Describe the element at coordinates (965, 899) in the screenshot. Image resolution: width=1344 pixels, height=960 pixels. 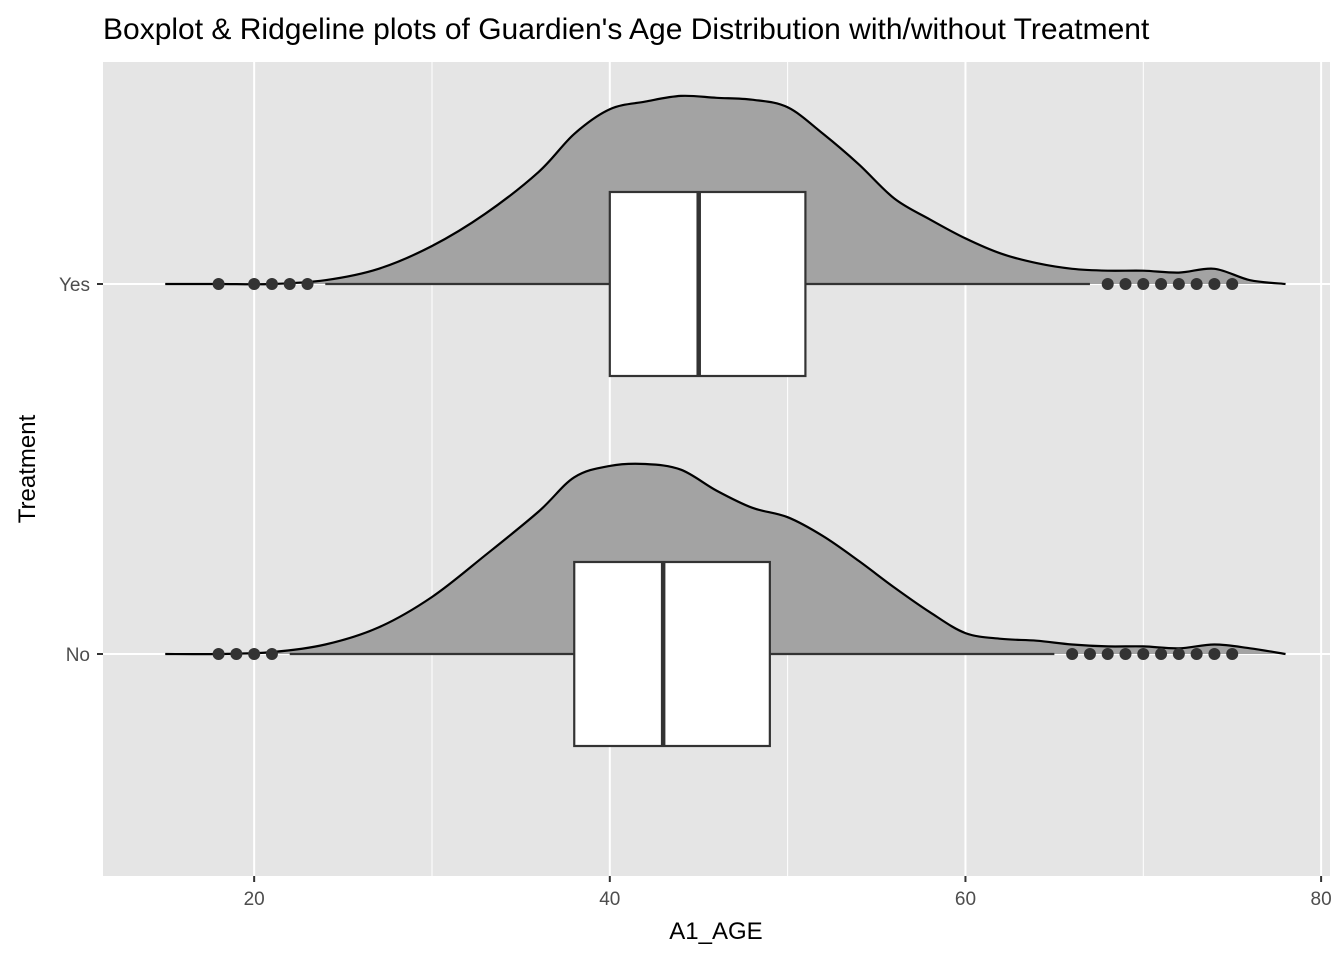
I see `x-tick-label-60: 60` at that location.